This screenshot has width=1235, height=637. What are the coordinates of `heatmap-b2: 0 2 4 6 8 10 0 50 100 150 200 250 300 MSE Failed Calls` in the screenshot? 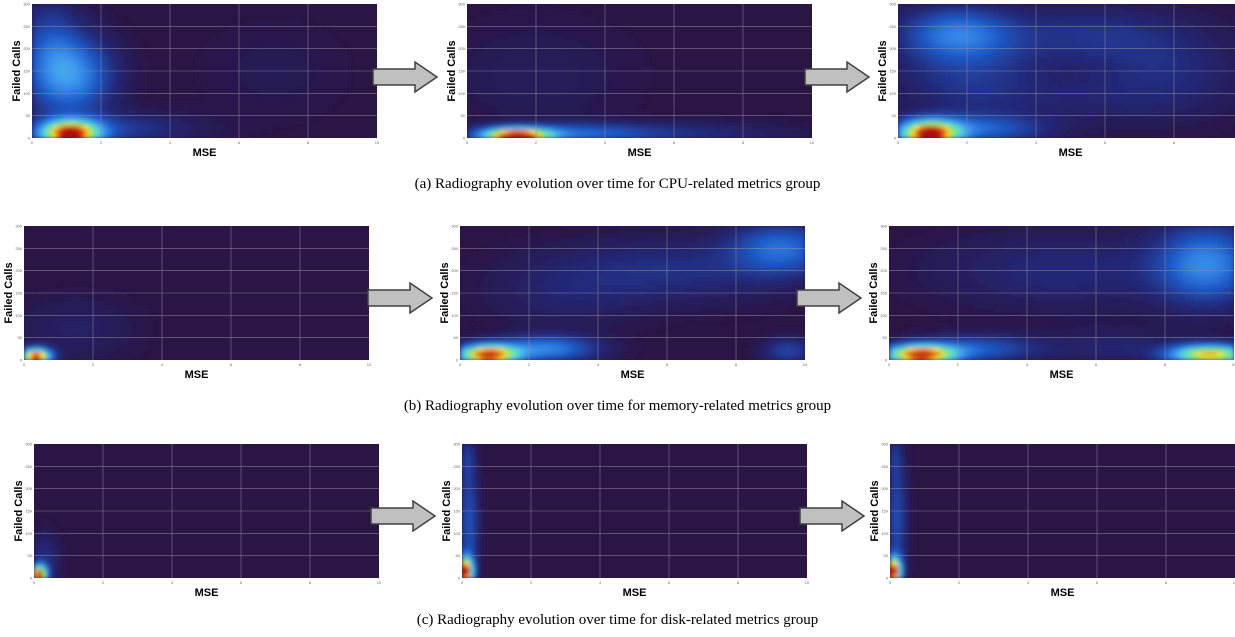 It's located at (622, 305).